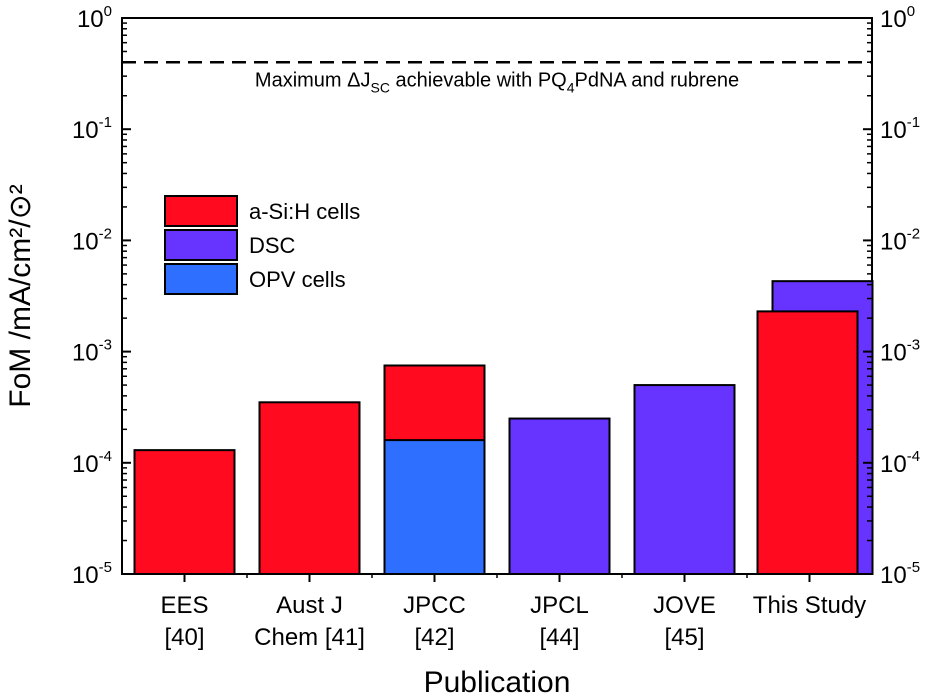 The height and width of the screenshot is (697, 933). I want to click on legend: a-Si:H cells DSC OPV cells, so click(262, 245).